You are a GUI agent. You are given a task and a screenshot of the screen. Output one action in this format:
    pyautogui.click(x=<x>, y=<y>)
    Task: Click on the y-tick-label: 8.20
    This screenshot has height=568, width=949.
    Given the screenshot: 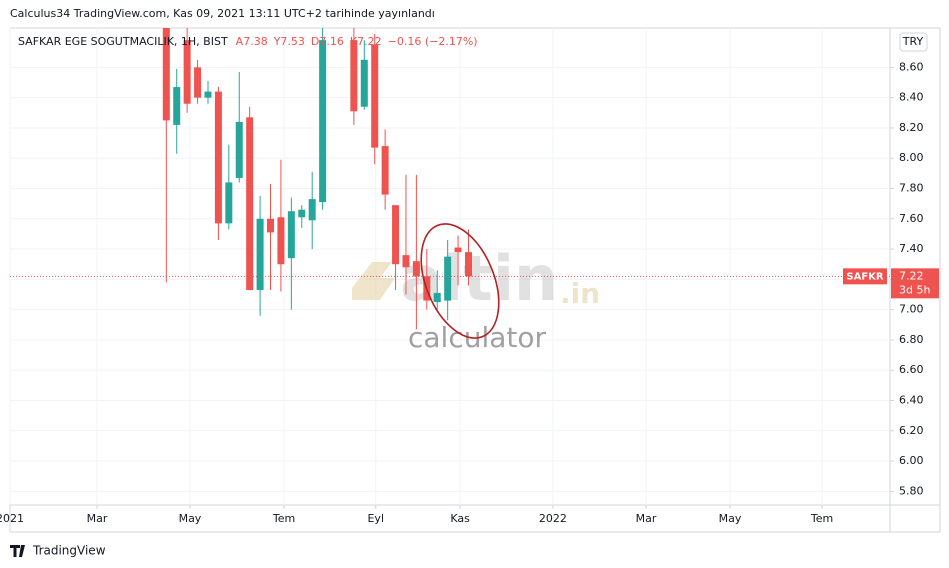 What is the action you would take?
    pyautogui.click(x=911, y=127)
    